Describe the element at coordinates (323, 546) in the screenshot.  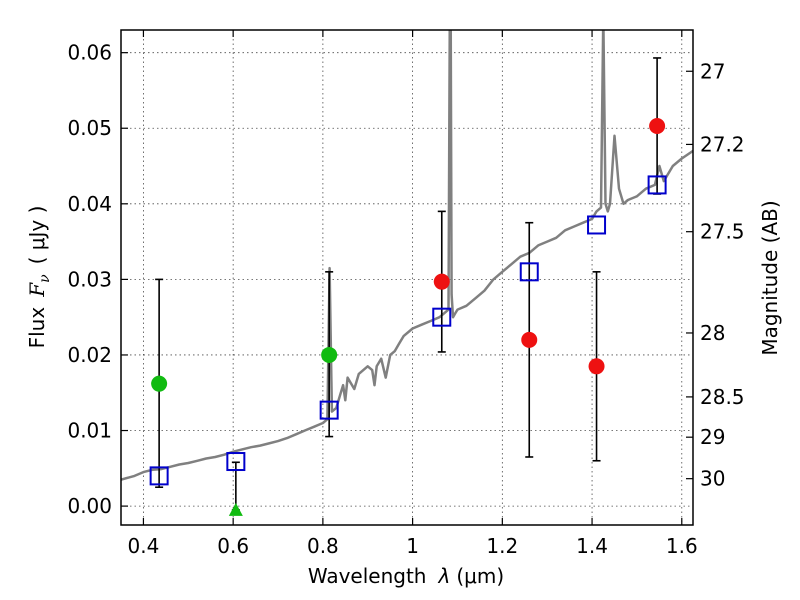
I see `x-tick-label: 0.8` at that location.